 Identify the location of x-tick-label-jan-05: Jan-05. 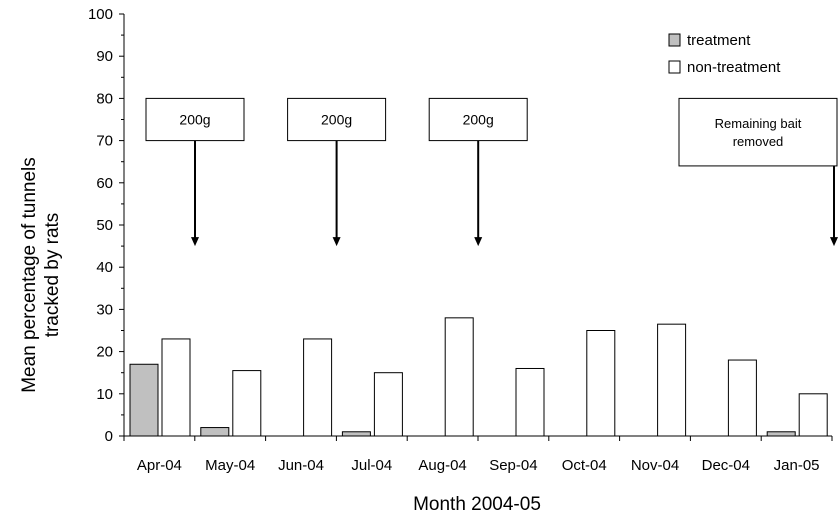
(797, 465).